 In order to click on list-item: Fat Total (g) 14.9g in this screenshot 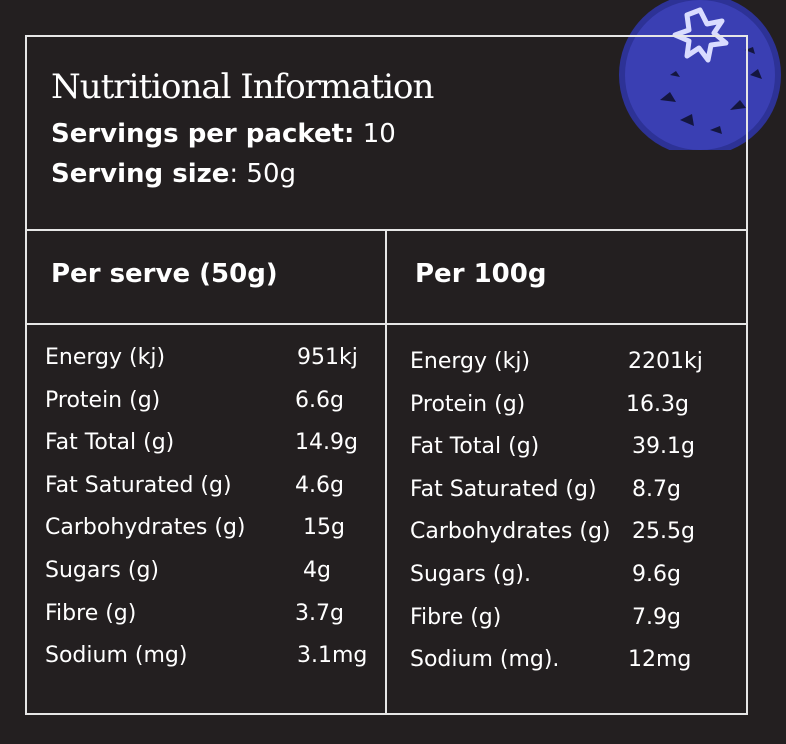, I will do `click(215, 451)`.